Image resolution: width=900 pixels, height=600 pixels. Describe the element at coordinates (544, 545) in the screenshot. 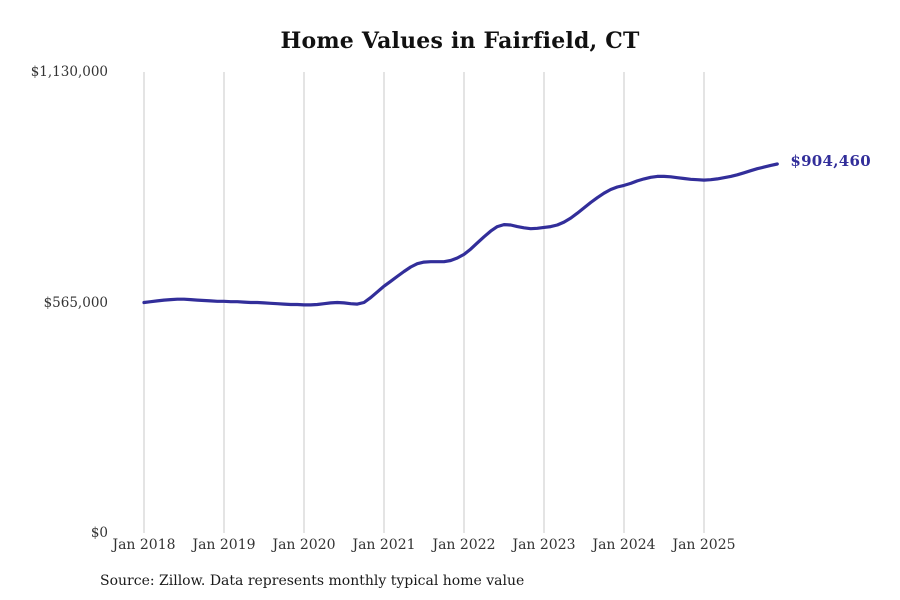

I see `x-tick-label: Jan 2023` at that location.